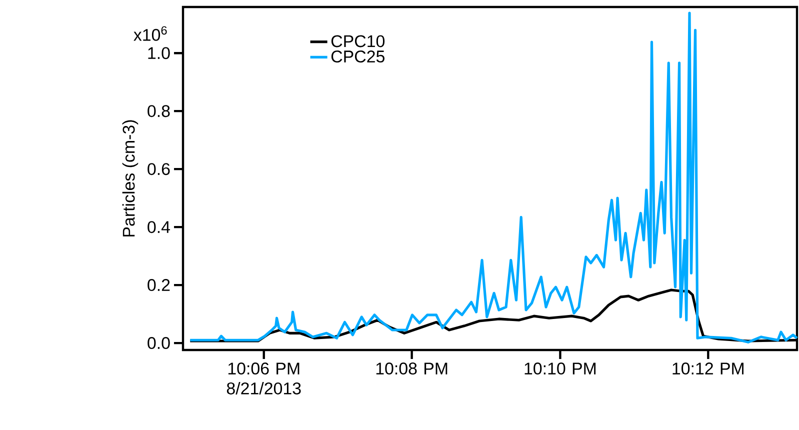 The image size is (799, 430). What do you see at coordinates (159, 227) in the screenshot?
I see `y-tick-label: 0.4` at bounding box center [159, 227].